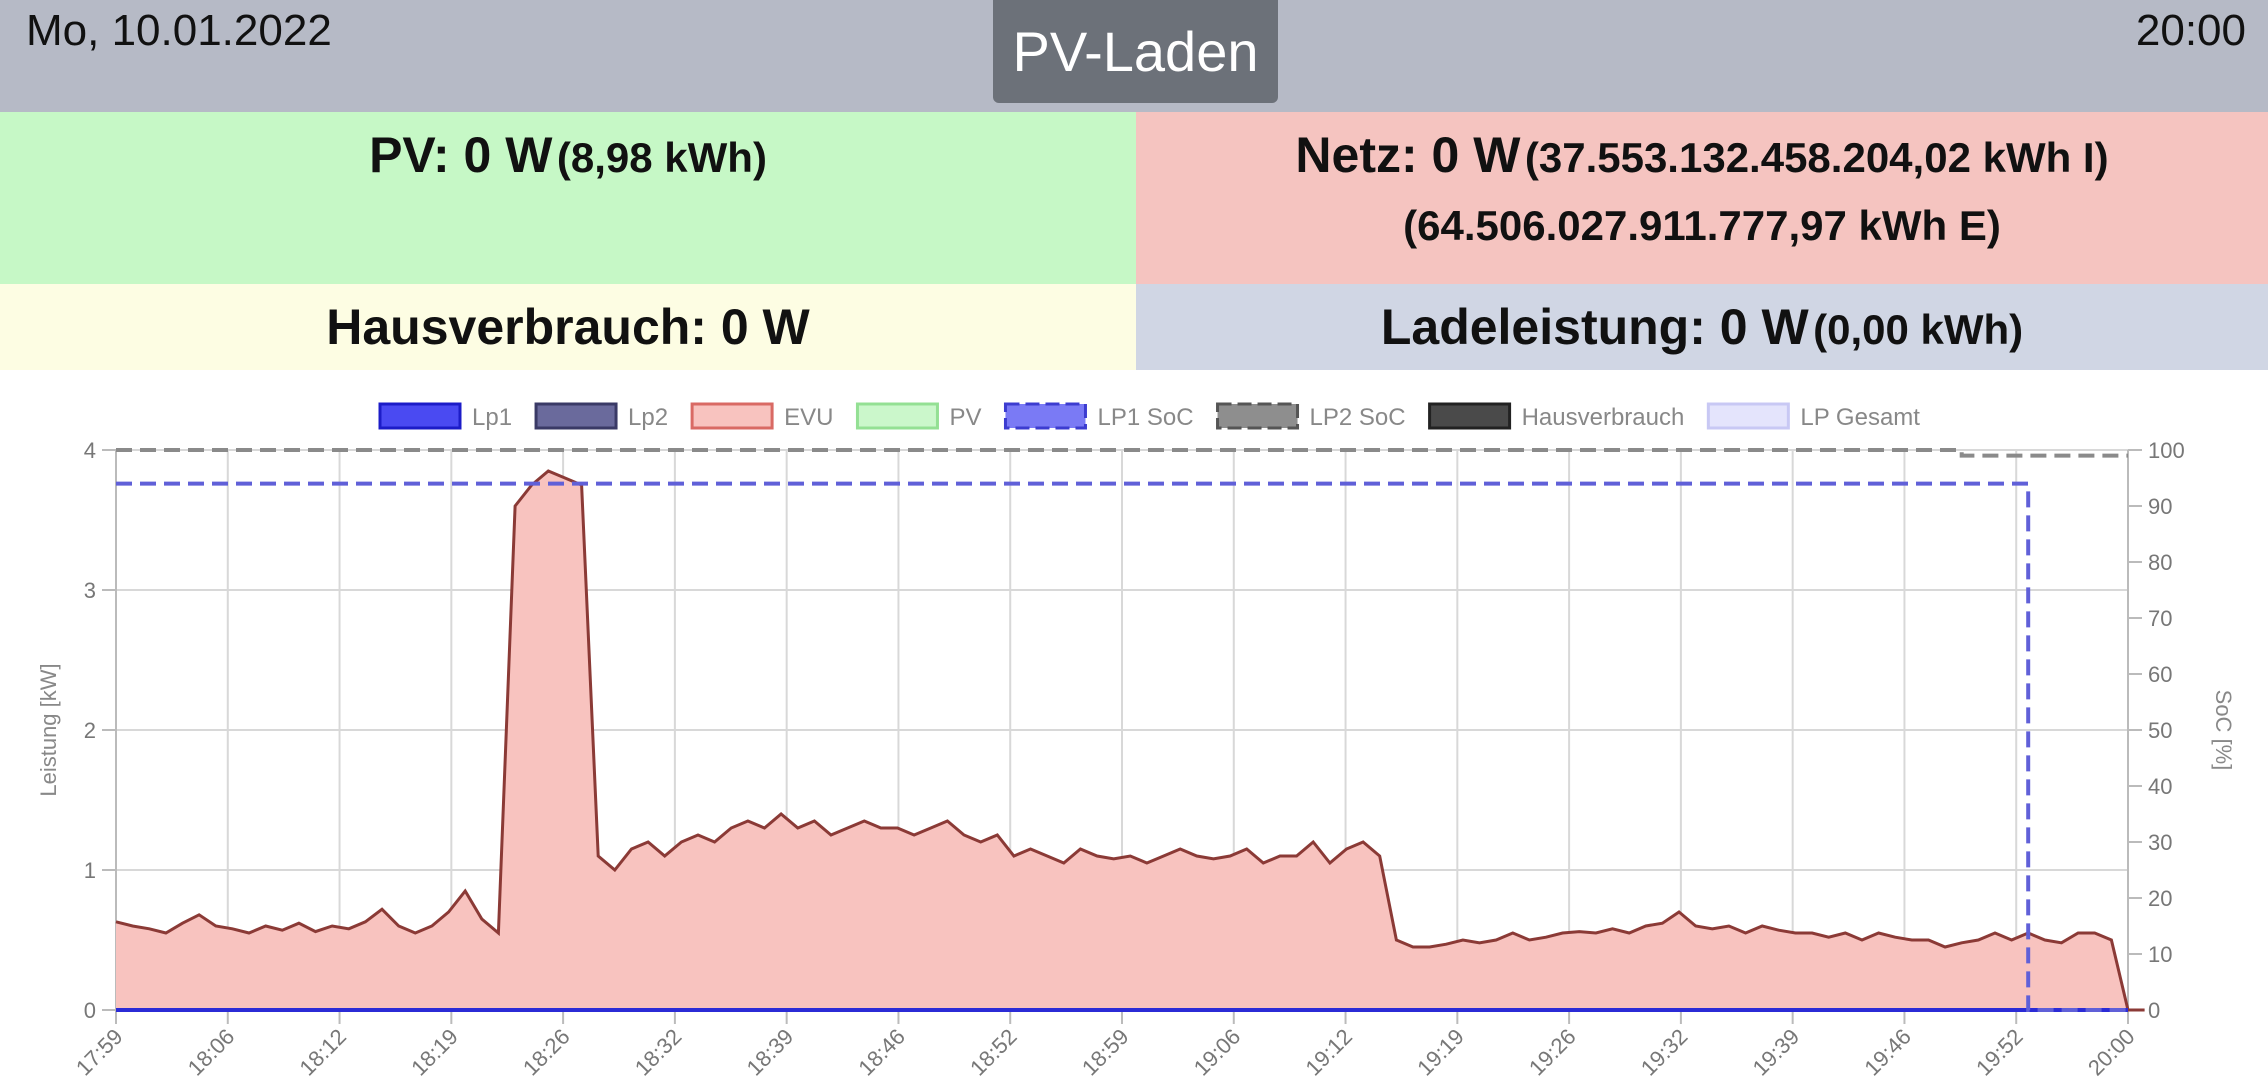  I want to click on y-tick-label: 4, so click(90, 450).